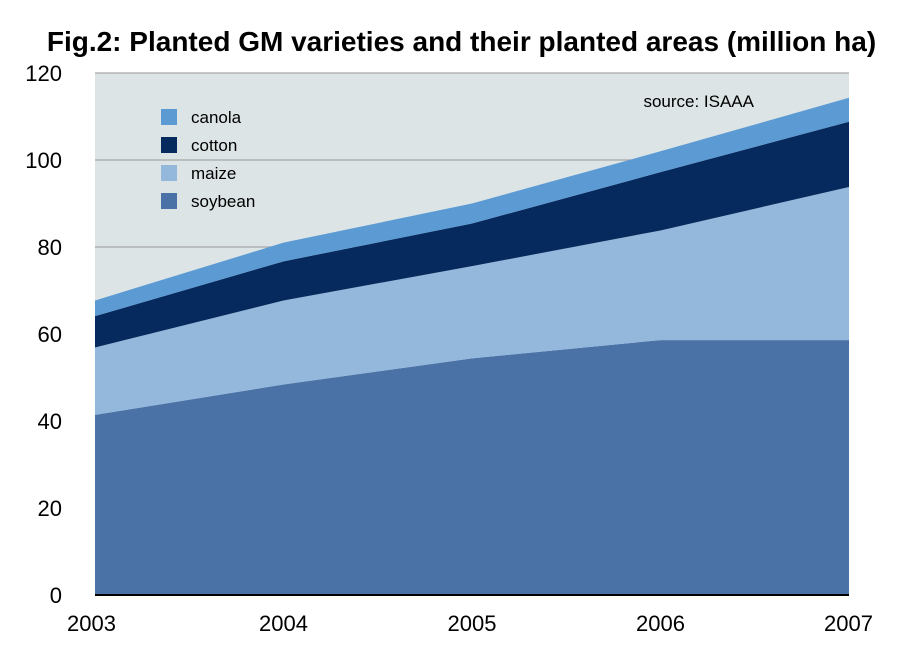  What do you see at coordinates (208, 159) in the screenshot?
I see `legend: canola cotton maize soybean` at bounding box center [208, 159].